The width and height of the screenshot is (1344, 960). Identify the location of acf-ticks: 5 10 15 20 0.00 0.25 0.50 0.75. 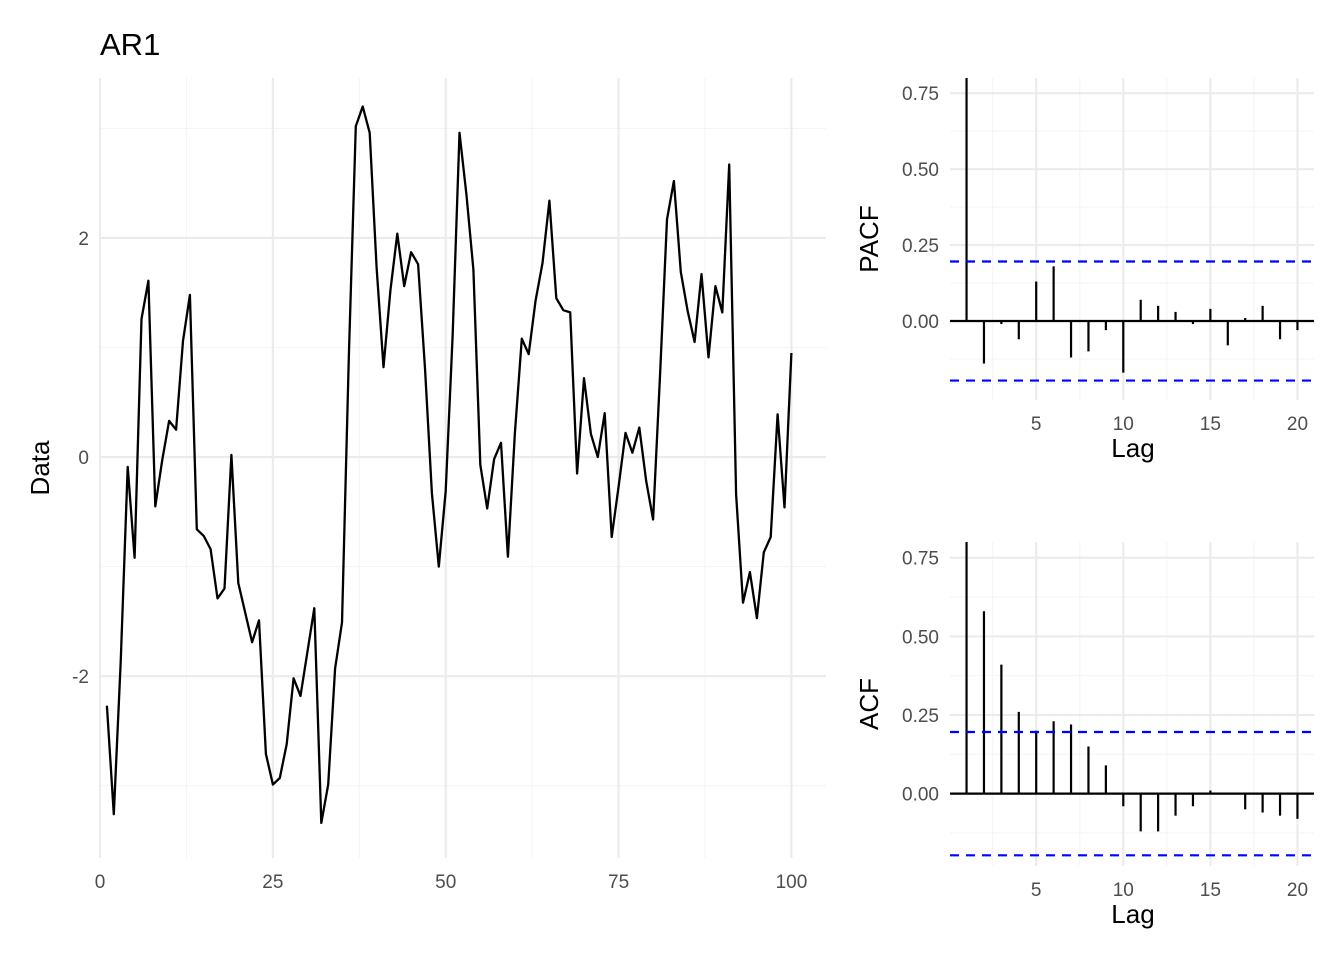
(1105, 725).